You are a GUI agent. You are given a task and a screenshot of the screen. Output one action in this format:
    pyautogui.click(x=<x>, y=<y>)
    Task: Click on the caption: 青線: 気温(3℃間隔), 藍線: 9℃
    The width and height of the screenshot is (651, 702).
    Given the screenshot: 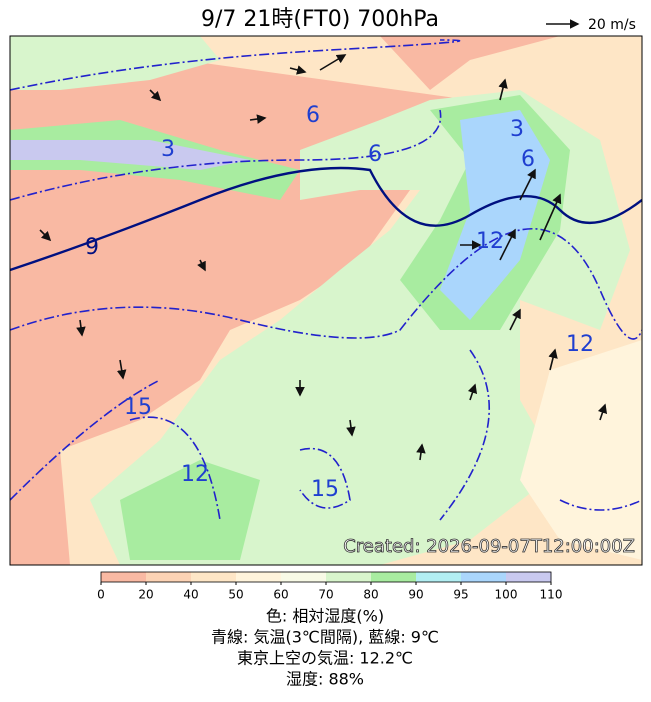 What is the action you would take?
    pyautogui.click(x=325, y=637)
    